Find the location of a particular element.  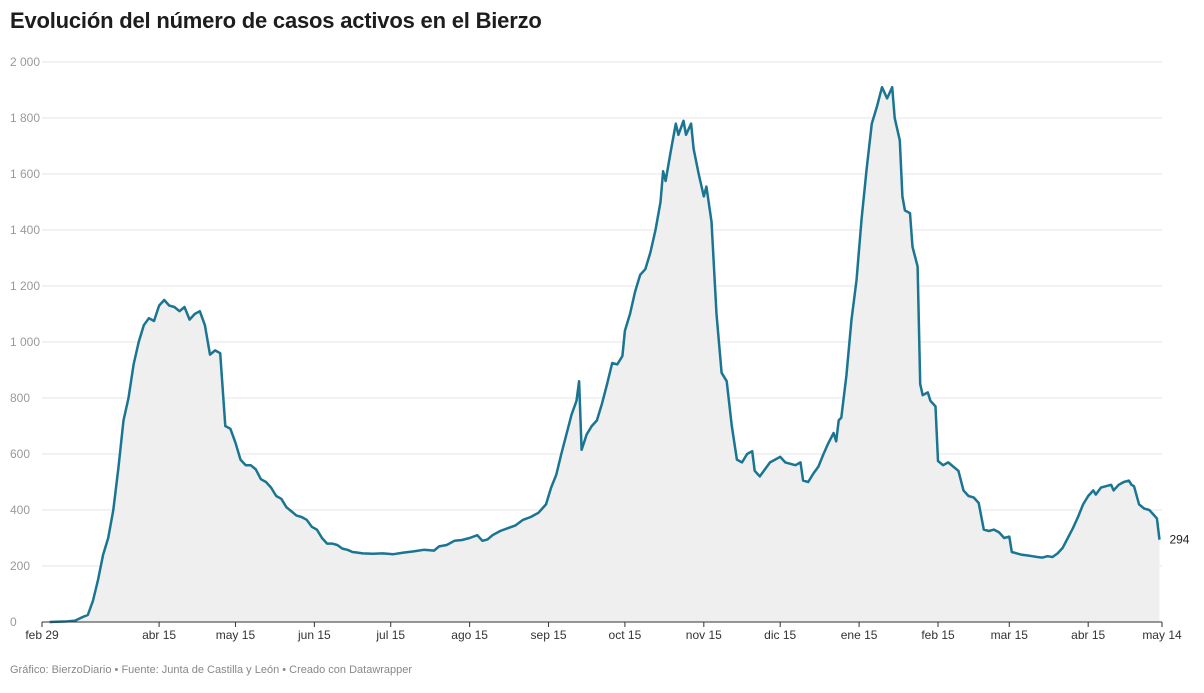

y-tick-label: 1 400 is located at coordinates (25, 230).